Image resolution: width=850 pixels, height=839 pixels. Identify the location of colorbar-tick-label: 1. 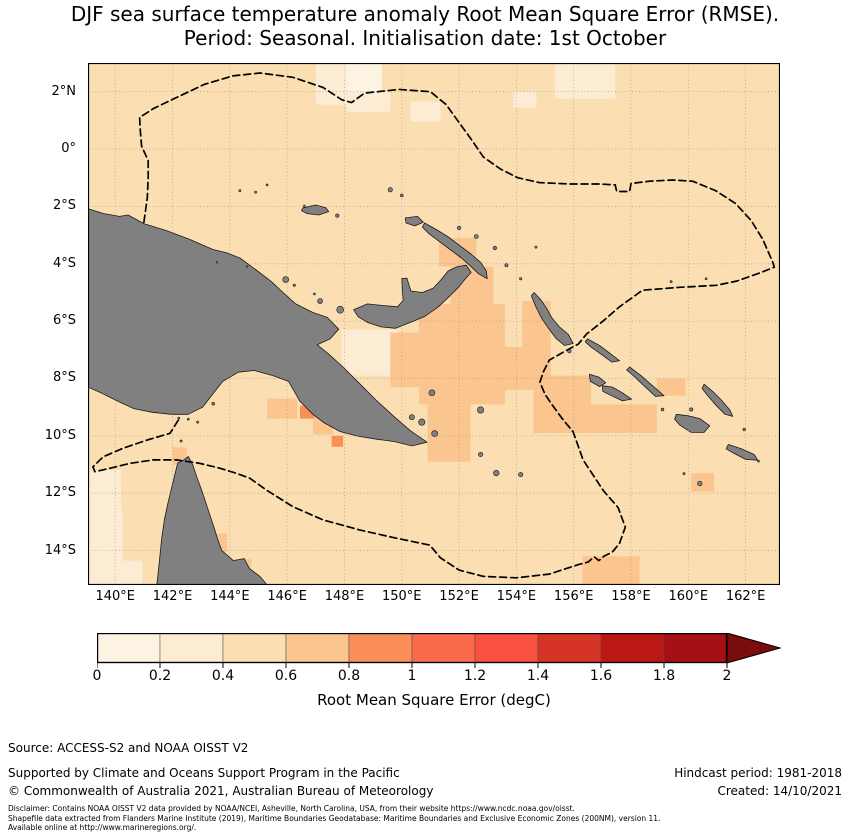
(412, 676).